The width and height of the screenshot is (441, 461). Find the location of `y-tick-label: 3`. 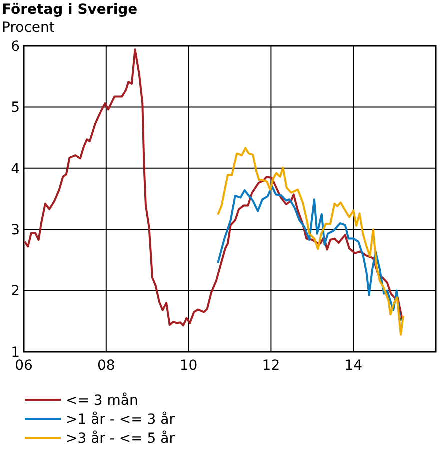

y-tick-label: 3 is located at coordinates (15, 230).